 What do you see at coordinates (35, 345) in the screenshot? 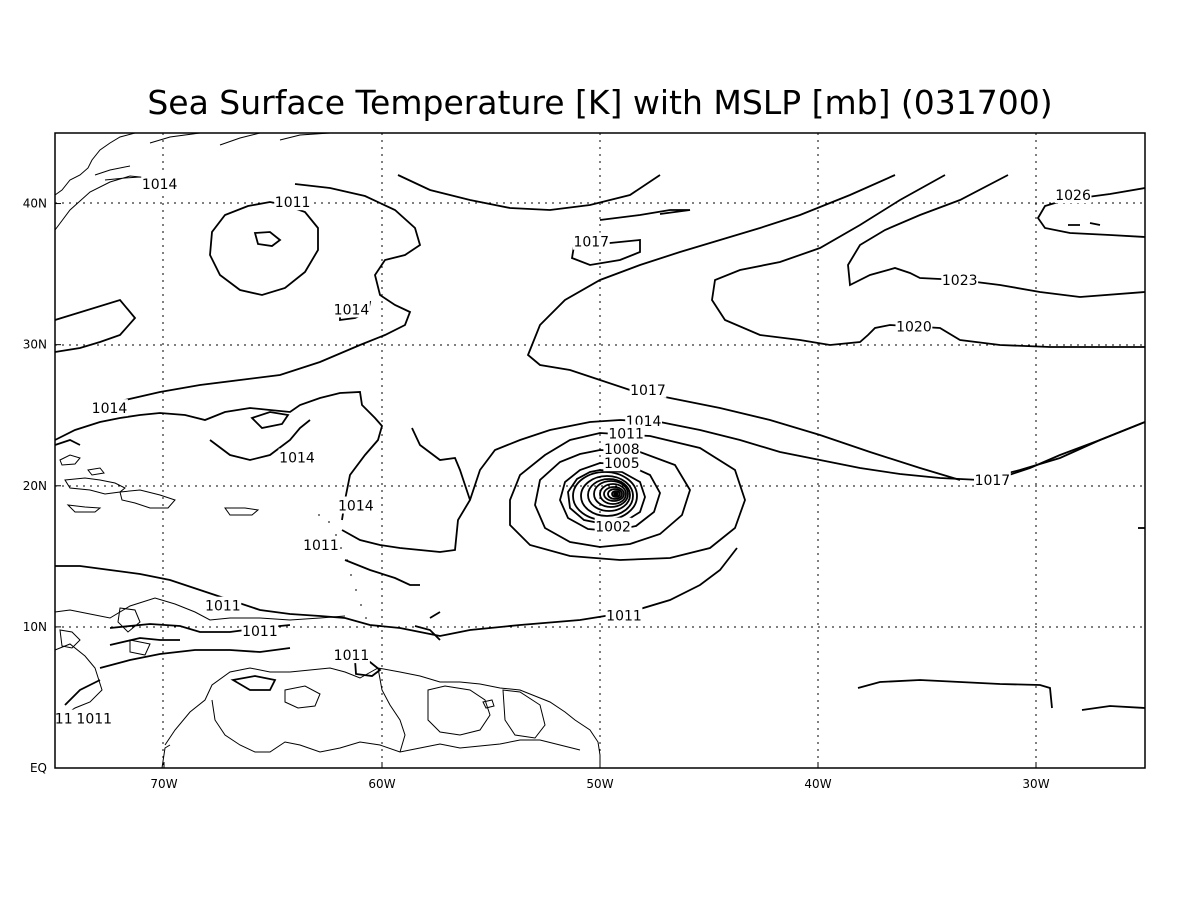
I see `y-tick-label: 30N` at bounding box center [35, 345].